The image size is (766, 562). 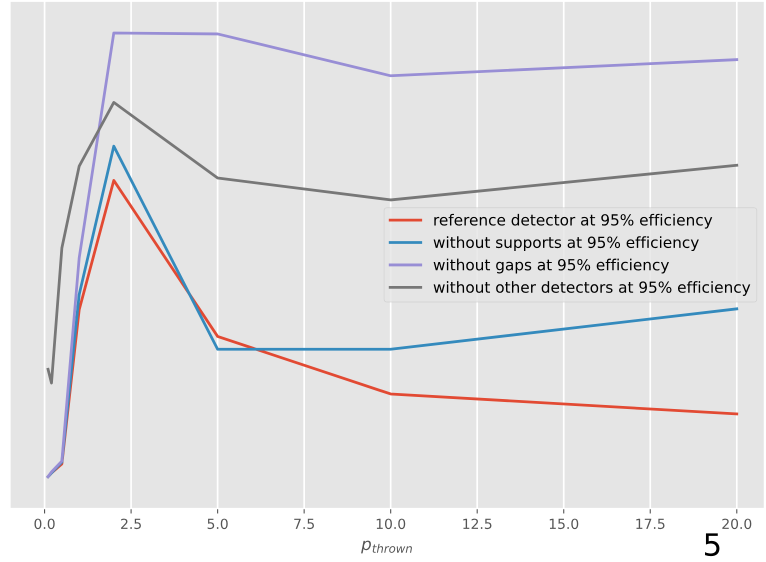 What do you see at coordinates (44, 524) in the screenshot?
I see `x-tick-label: 0.0` at bounding box center [44, 524].